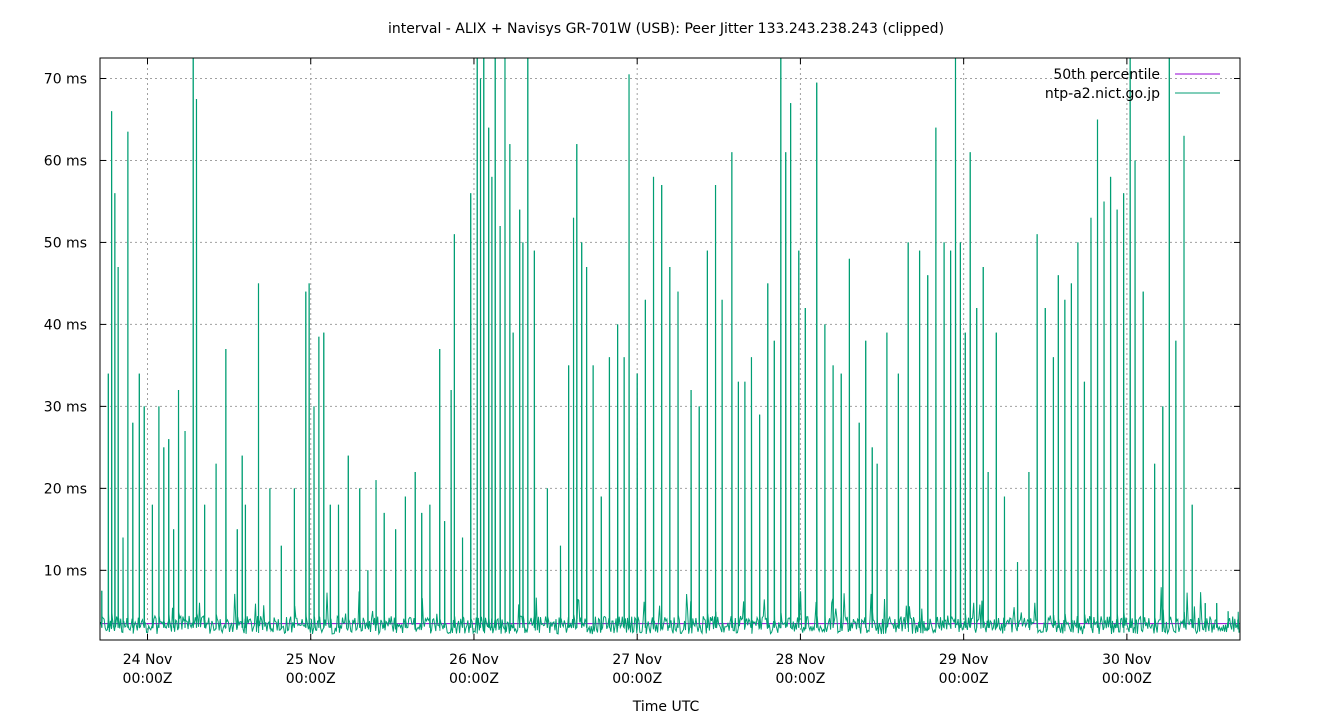  I want to click on y-tick-label: 10 ms, so click(65, 571).